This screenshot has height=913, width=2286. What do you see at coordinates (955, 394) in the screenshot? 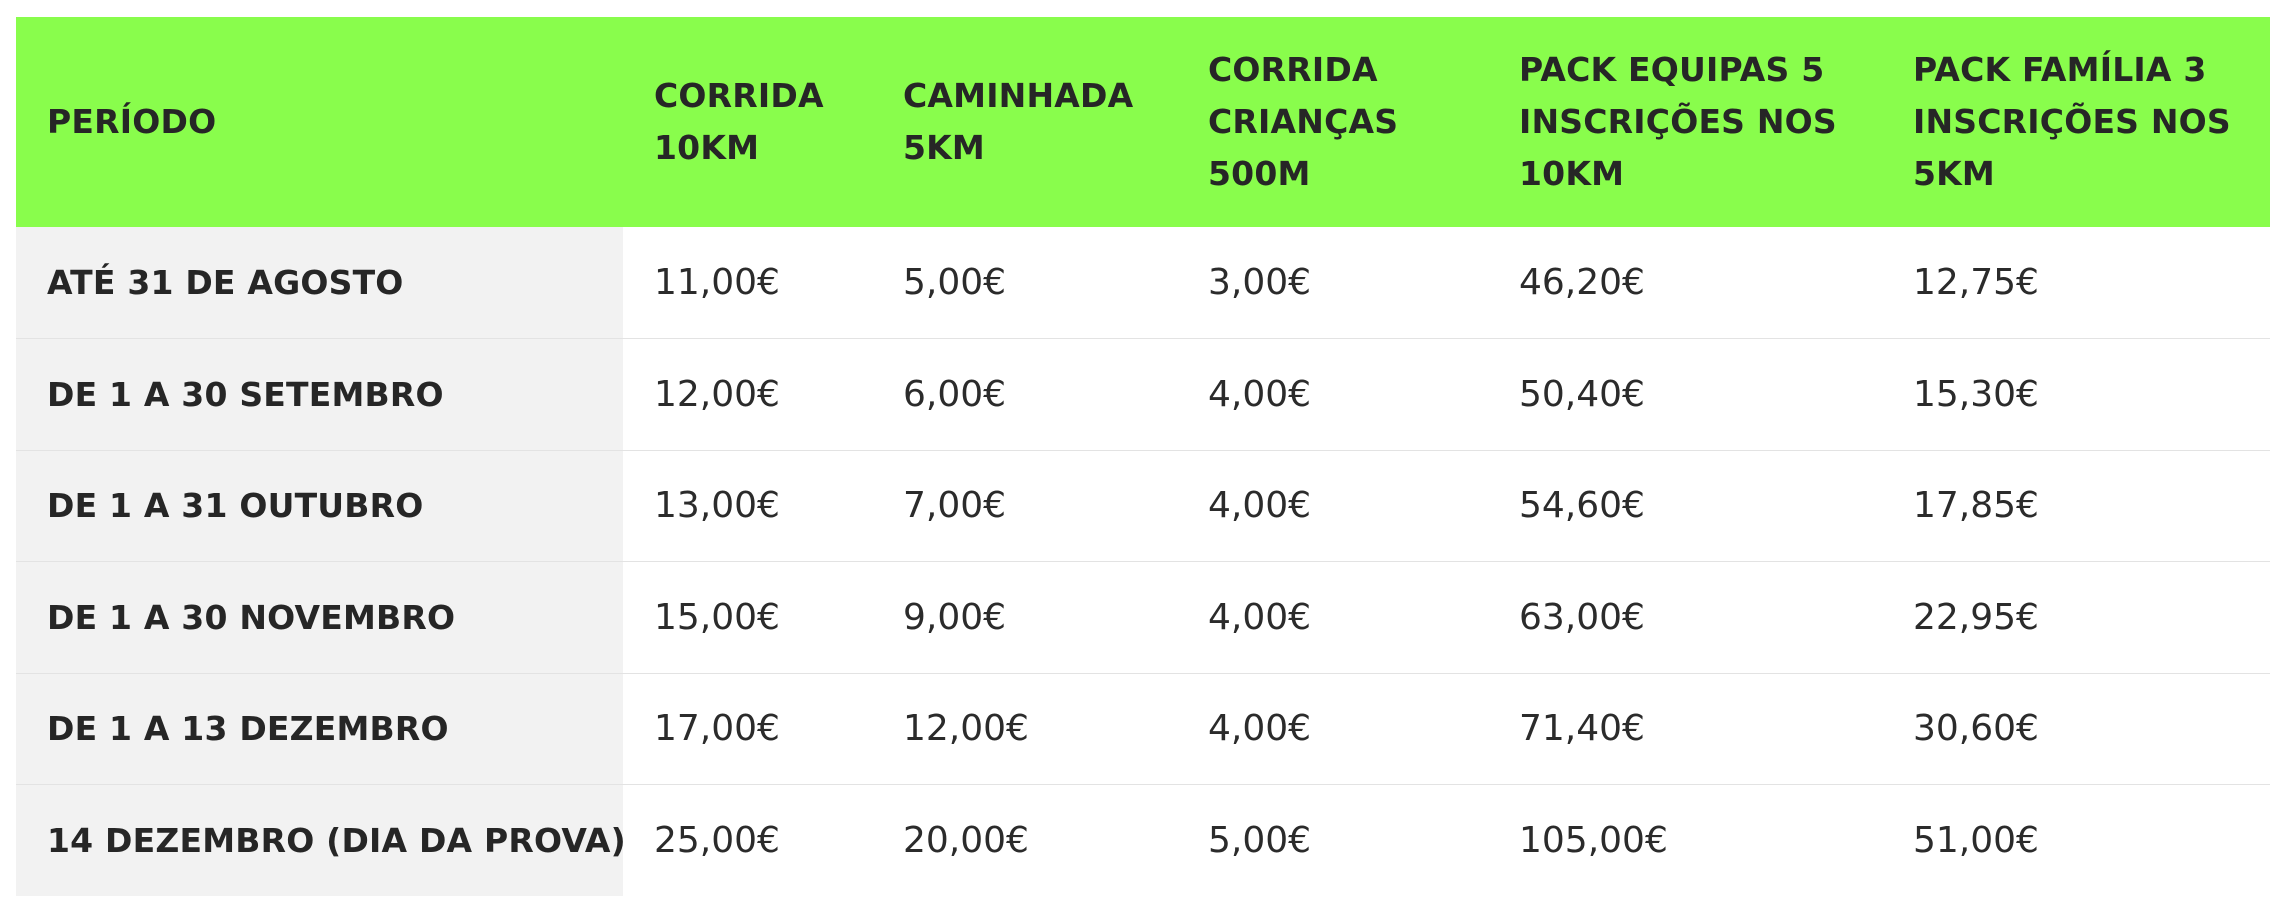
I see `price-cell: 6,00€` at bounding box center [955, 394].